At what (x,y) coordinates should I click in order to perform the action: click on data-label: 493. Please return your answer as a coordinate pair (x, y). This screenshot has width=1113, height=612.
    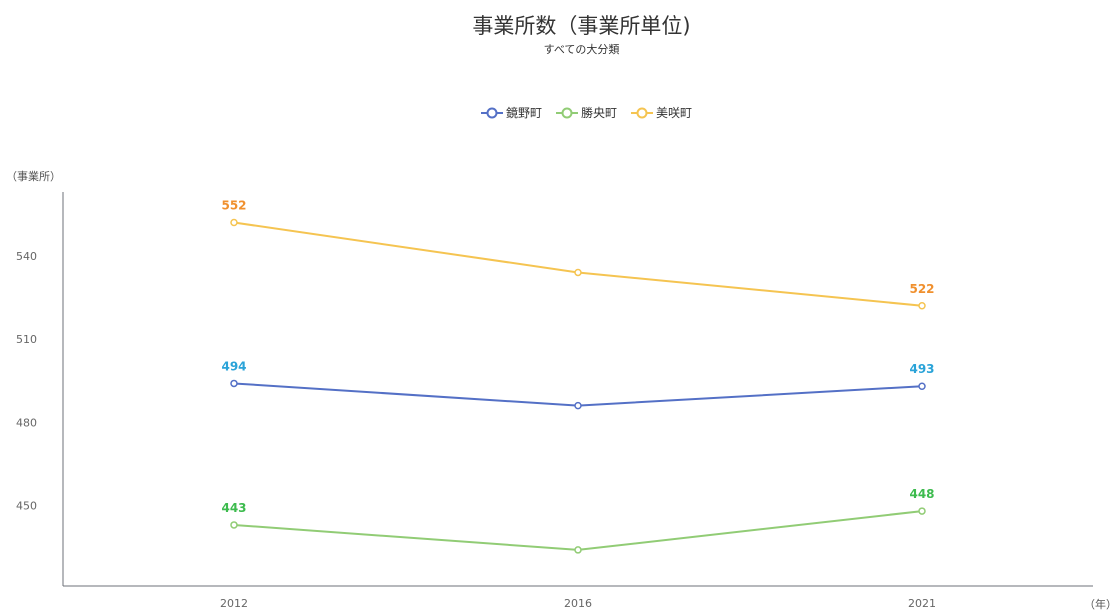
    Looking at the image, I should click on (921, 369).